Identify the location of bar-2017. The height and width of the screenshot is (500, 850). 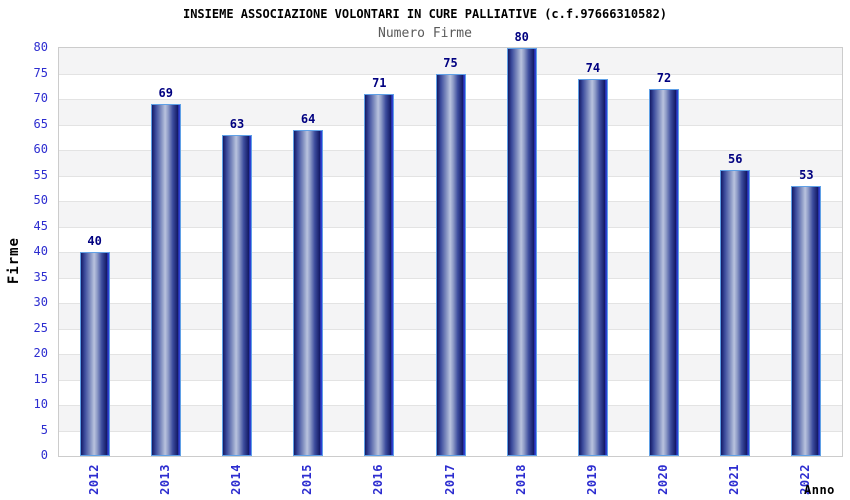
(450, 264).